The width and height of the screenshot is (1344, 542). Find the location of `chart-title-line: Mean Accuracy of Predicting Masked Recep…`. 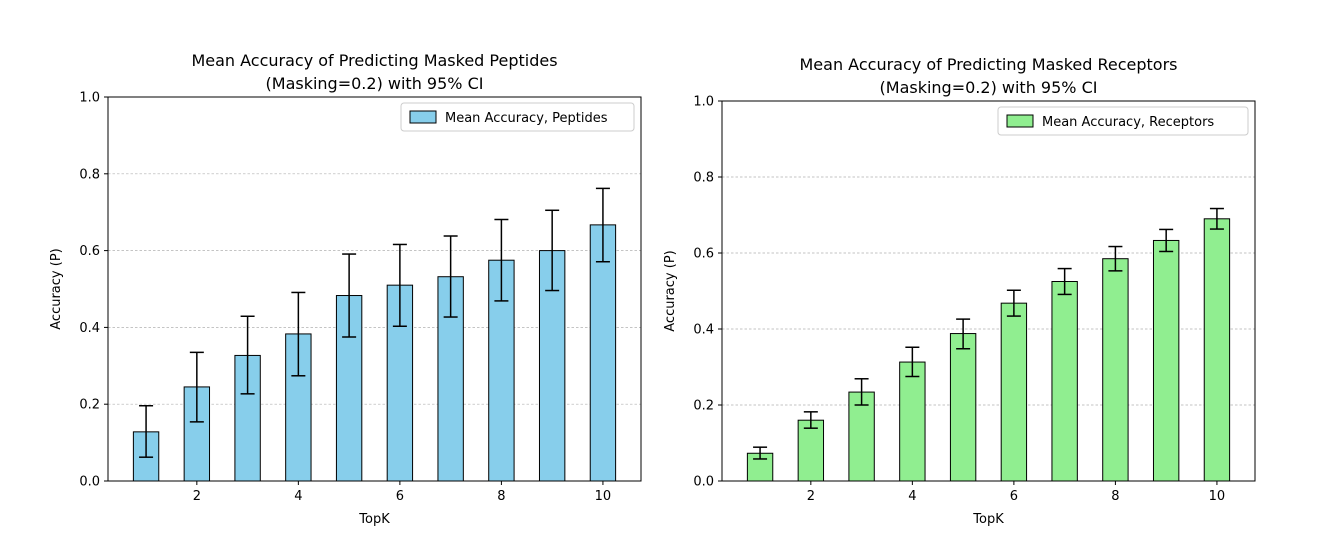

chart-title-line: Mean Accuracy of Predicting Masked Recep… is located at coordinates (989, 64).